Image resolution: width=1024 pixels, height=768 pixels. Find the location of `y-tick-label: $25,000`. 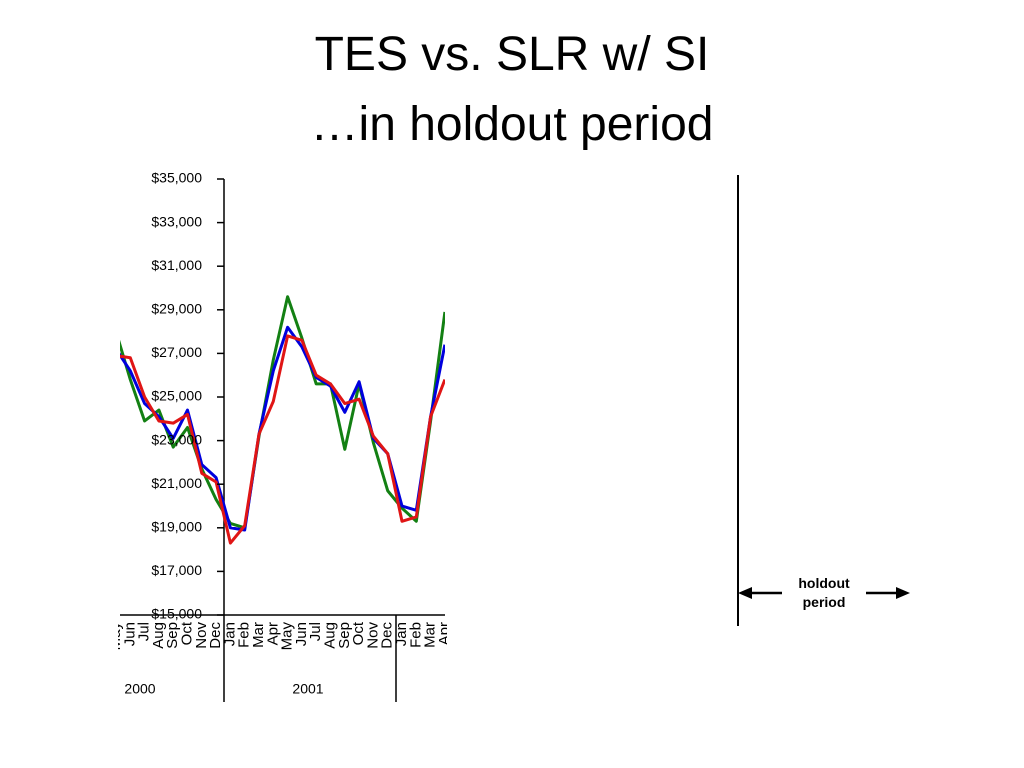

y-tick-label: $25,000 is located at coordinates (176, 396).